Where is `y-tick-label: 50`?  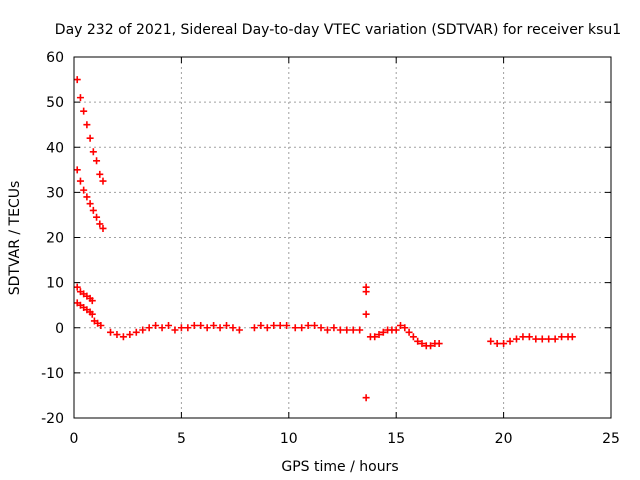
y-tick-label: 50 is located at coordinates (55, 103).